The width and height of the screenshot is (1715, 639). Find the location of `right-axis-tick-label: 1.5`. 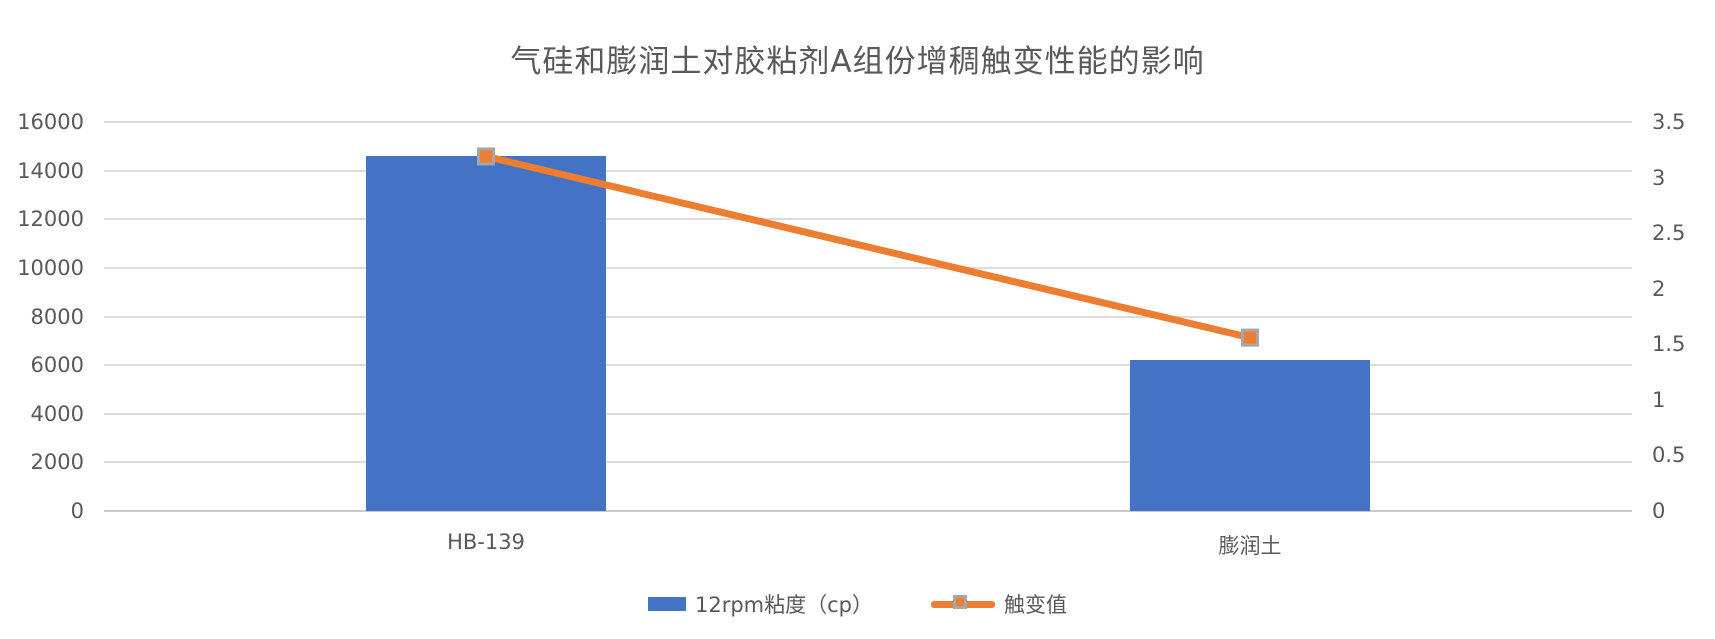

right-axis-tick-label: 1.5 is located at coordinates (1669, 344).